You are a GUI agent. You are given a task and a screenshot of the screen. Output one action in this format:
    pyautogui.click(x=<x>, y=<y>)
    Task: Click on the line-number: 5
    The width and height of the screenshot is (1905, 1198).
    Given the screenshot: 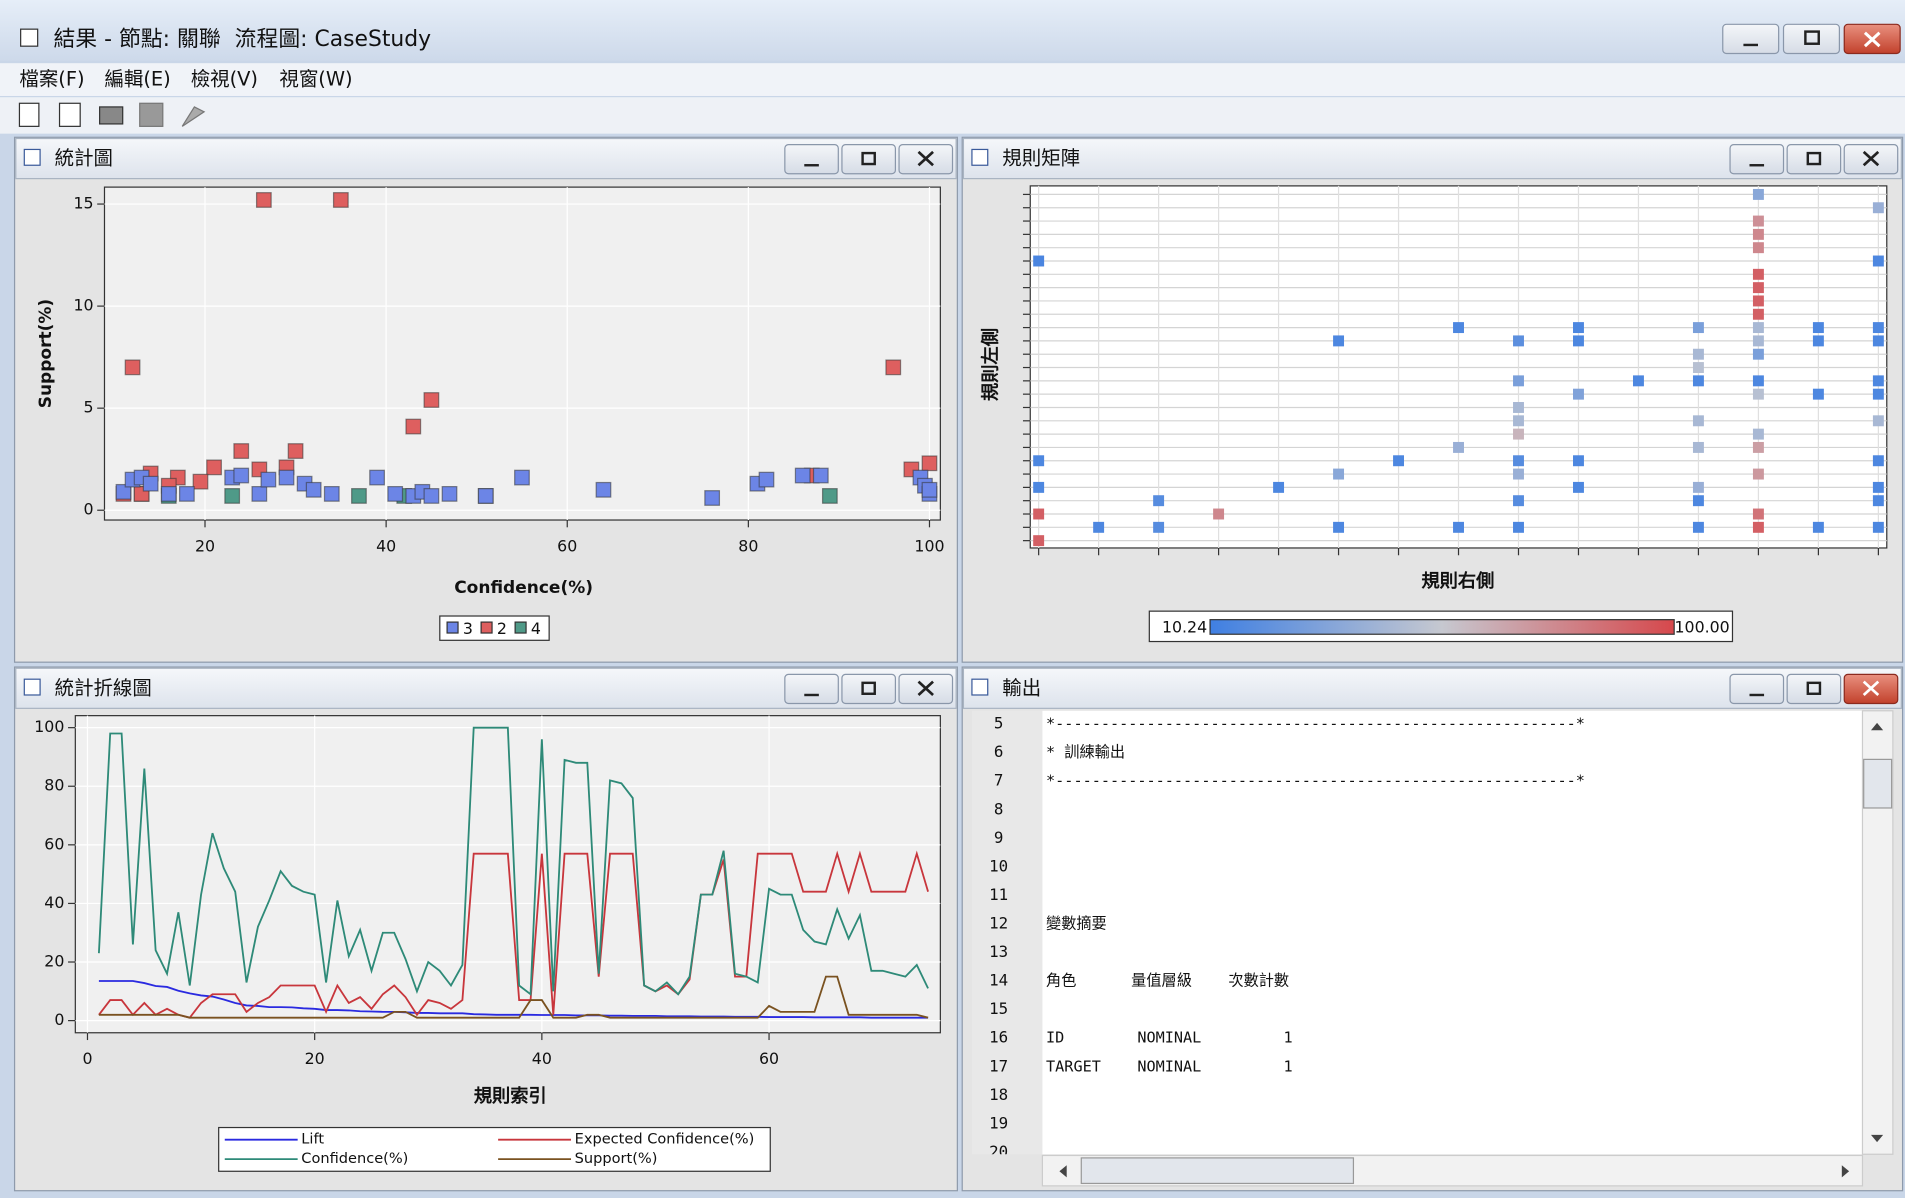 What is the action you would take?
    pyautogui.click(x=999, y=723)
    